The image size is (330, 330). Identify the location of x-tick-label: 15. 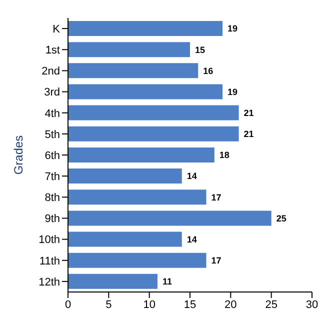
(190, 304).